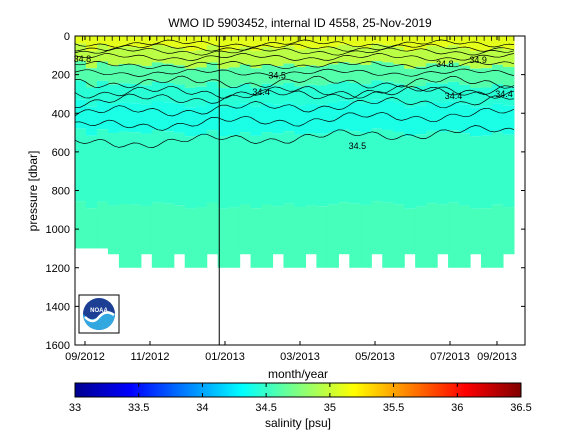 This screenshot has width=576, height=432. What do you see at coordinates (300, 357) in the screenshot?
I see `x-tick-label: 03/2013` at bounding box center [300, 357].